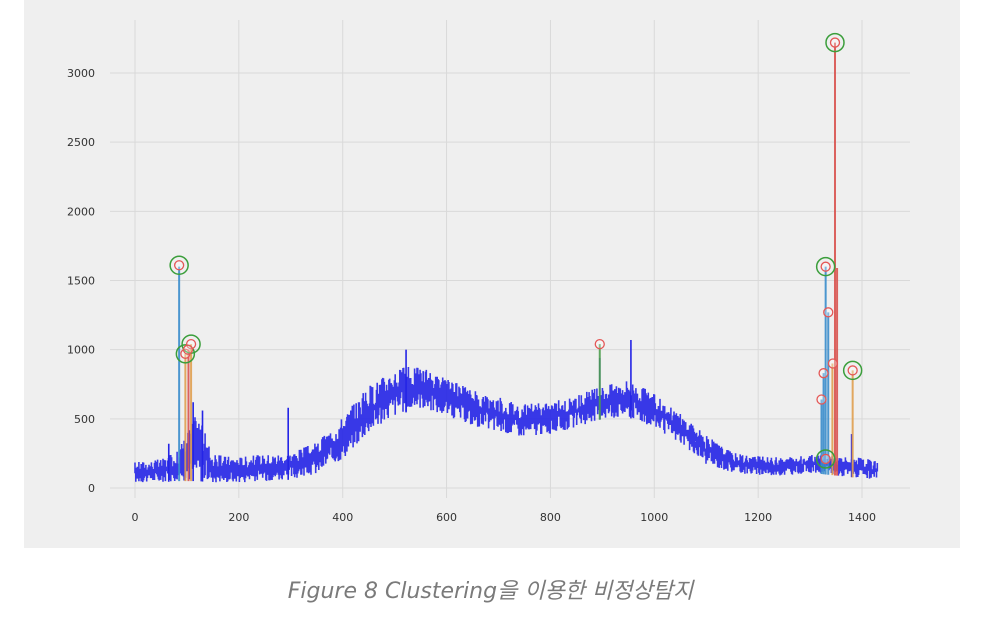 The height and width of the screenshot is (619, 981). I want to click on x-tick-label: 1200, so click(758, 517).